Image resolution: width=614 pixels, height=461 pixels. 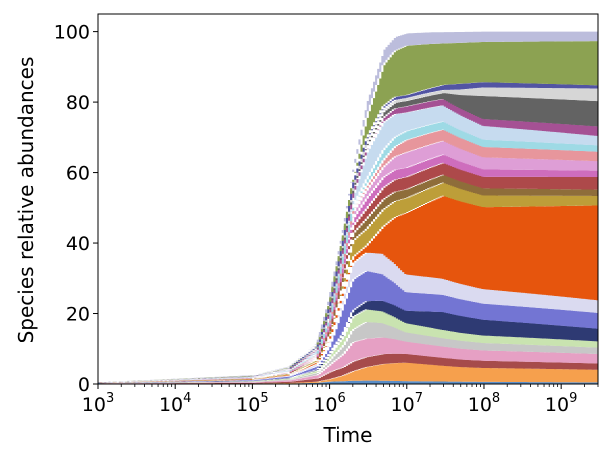 What do you see at coordinates (26, 200) in the screenshot?
I see `y-axis-label: Species relative abundances` at bounding box center [26, 200].